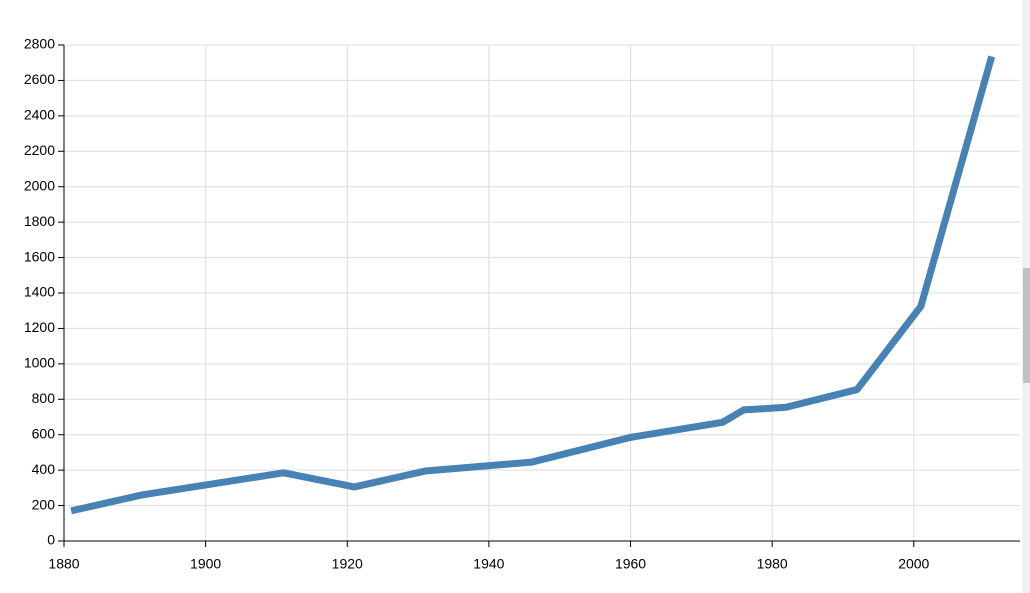 This screenshot has height=593, width=1030. Describe the element at coordinates (39, 256) in the screenshot. I see `y-tick-label: 1600` at that location.